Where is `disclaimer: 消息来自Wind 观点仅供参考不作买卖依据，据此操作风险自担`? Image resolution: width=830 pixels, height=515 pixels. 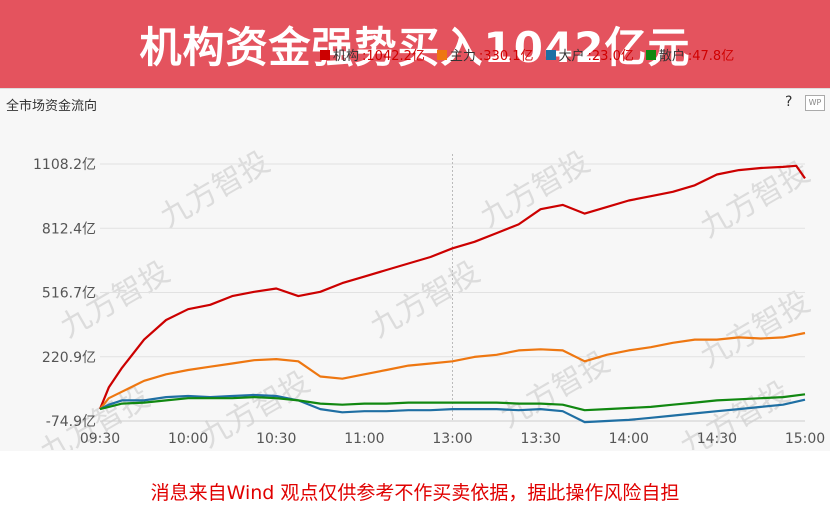
disclaimer: 消息来自Wind 观点仅供参考不作买卖依据，据此操作风险自担 is located at coordinates (415, 493).